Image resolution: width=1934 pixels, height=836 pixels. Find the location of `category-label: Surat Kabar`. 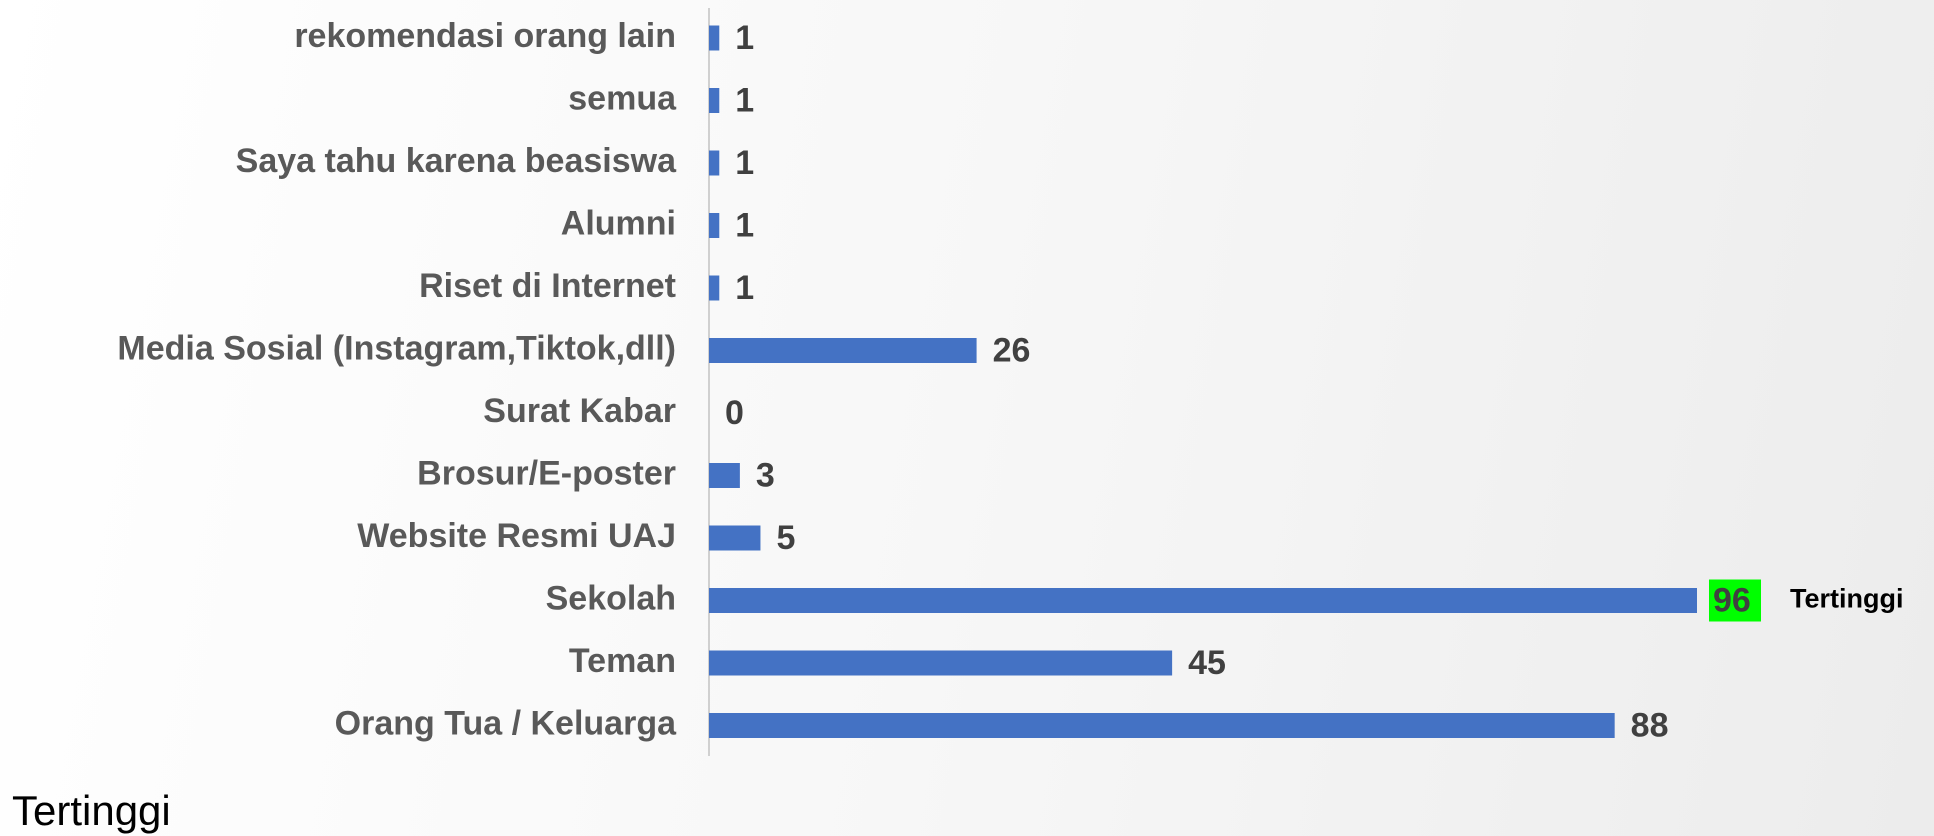

category-label: Surat Kabar is located at coordinates (579, 411).